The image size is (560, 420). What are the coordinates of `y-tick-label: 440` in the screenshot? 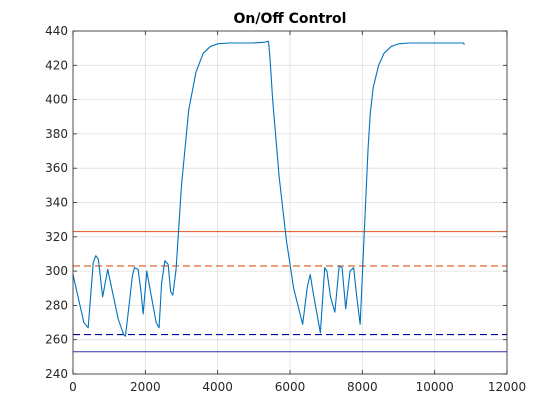 It's located at (56, 31).